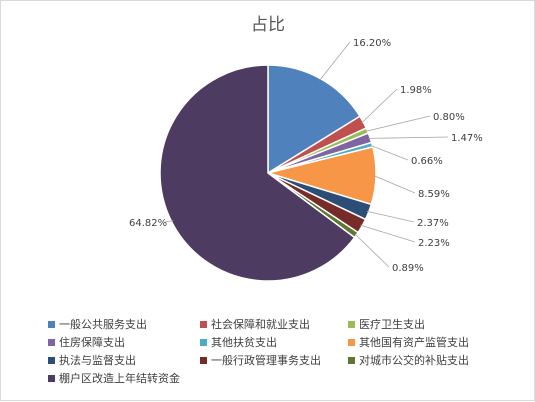  I want to click on legend-label: 其他国有资产监管支出, so click(414, 342).